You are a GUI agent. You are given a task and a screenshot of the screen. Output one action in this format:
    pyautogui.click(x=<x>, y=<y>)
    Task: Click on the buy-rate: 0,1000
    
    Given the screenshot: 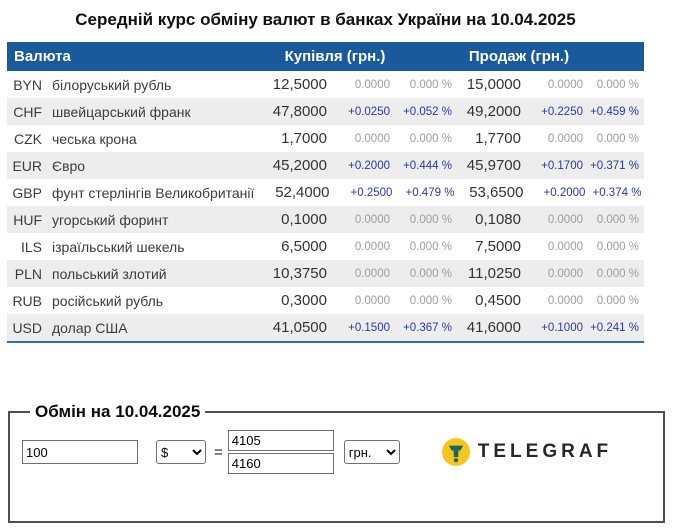 What is the action you would take?
    pyautogui.click(x=304, y=219)
    